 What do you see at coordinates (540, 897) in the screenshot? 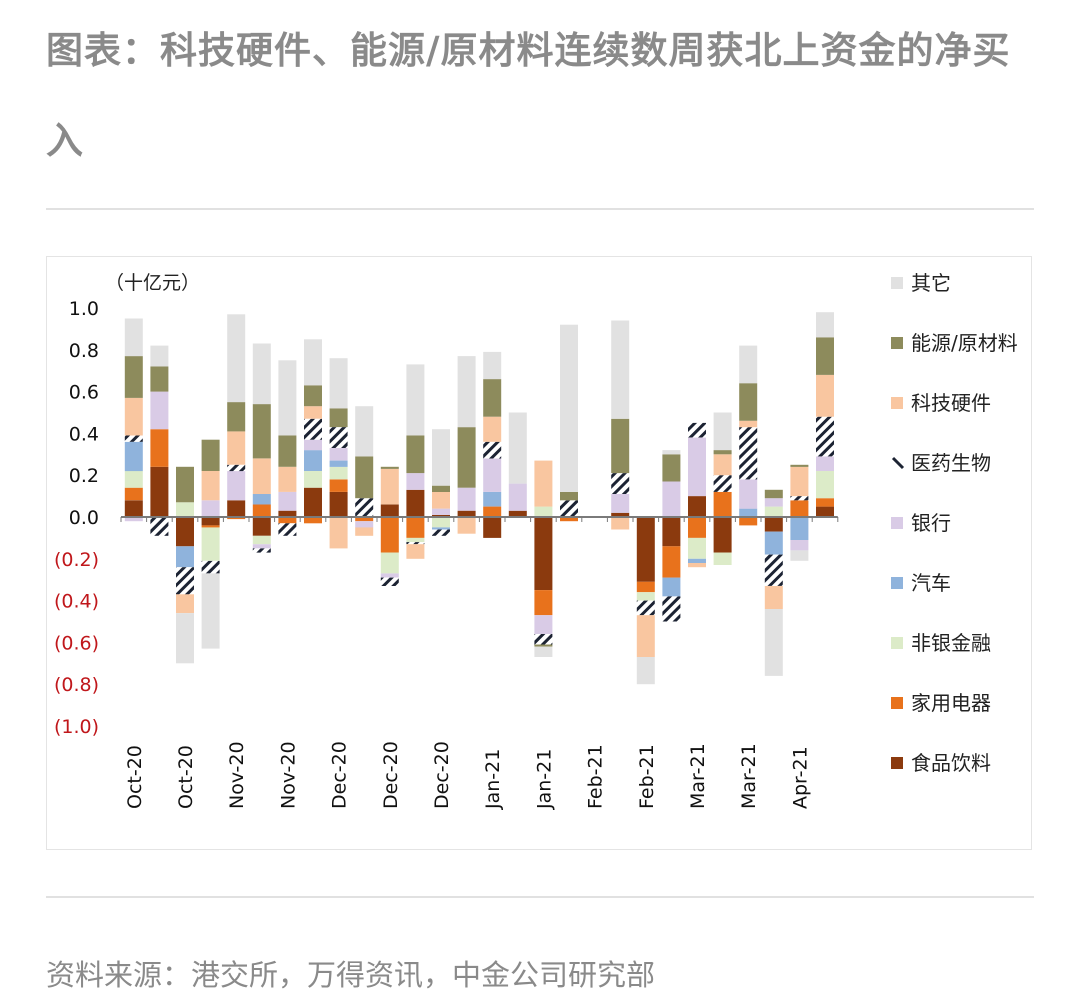
I see `bottom-divider` at bounding box center [540, 897].